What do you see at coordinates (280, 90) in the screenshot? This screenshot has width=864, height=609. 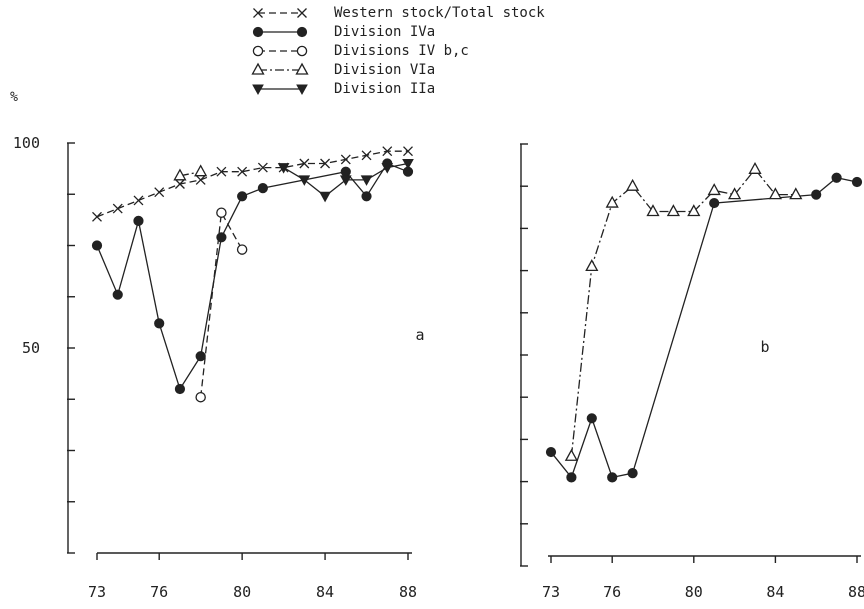 I see `legend-item-iia` at bounding box center [280, 90].